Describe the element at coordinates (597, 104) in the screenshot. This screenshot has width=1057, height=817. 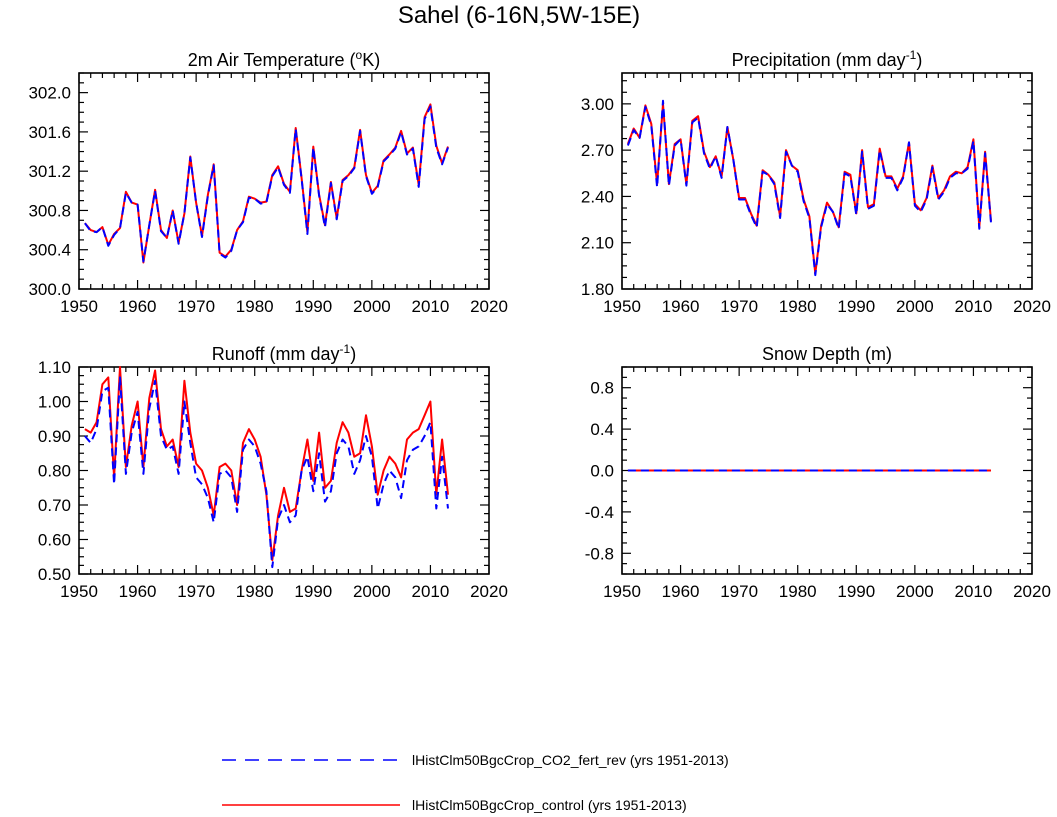
I see `y-tick-label: 3.00` at that location.